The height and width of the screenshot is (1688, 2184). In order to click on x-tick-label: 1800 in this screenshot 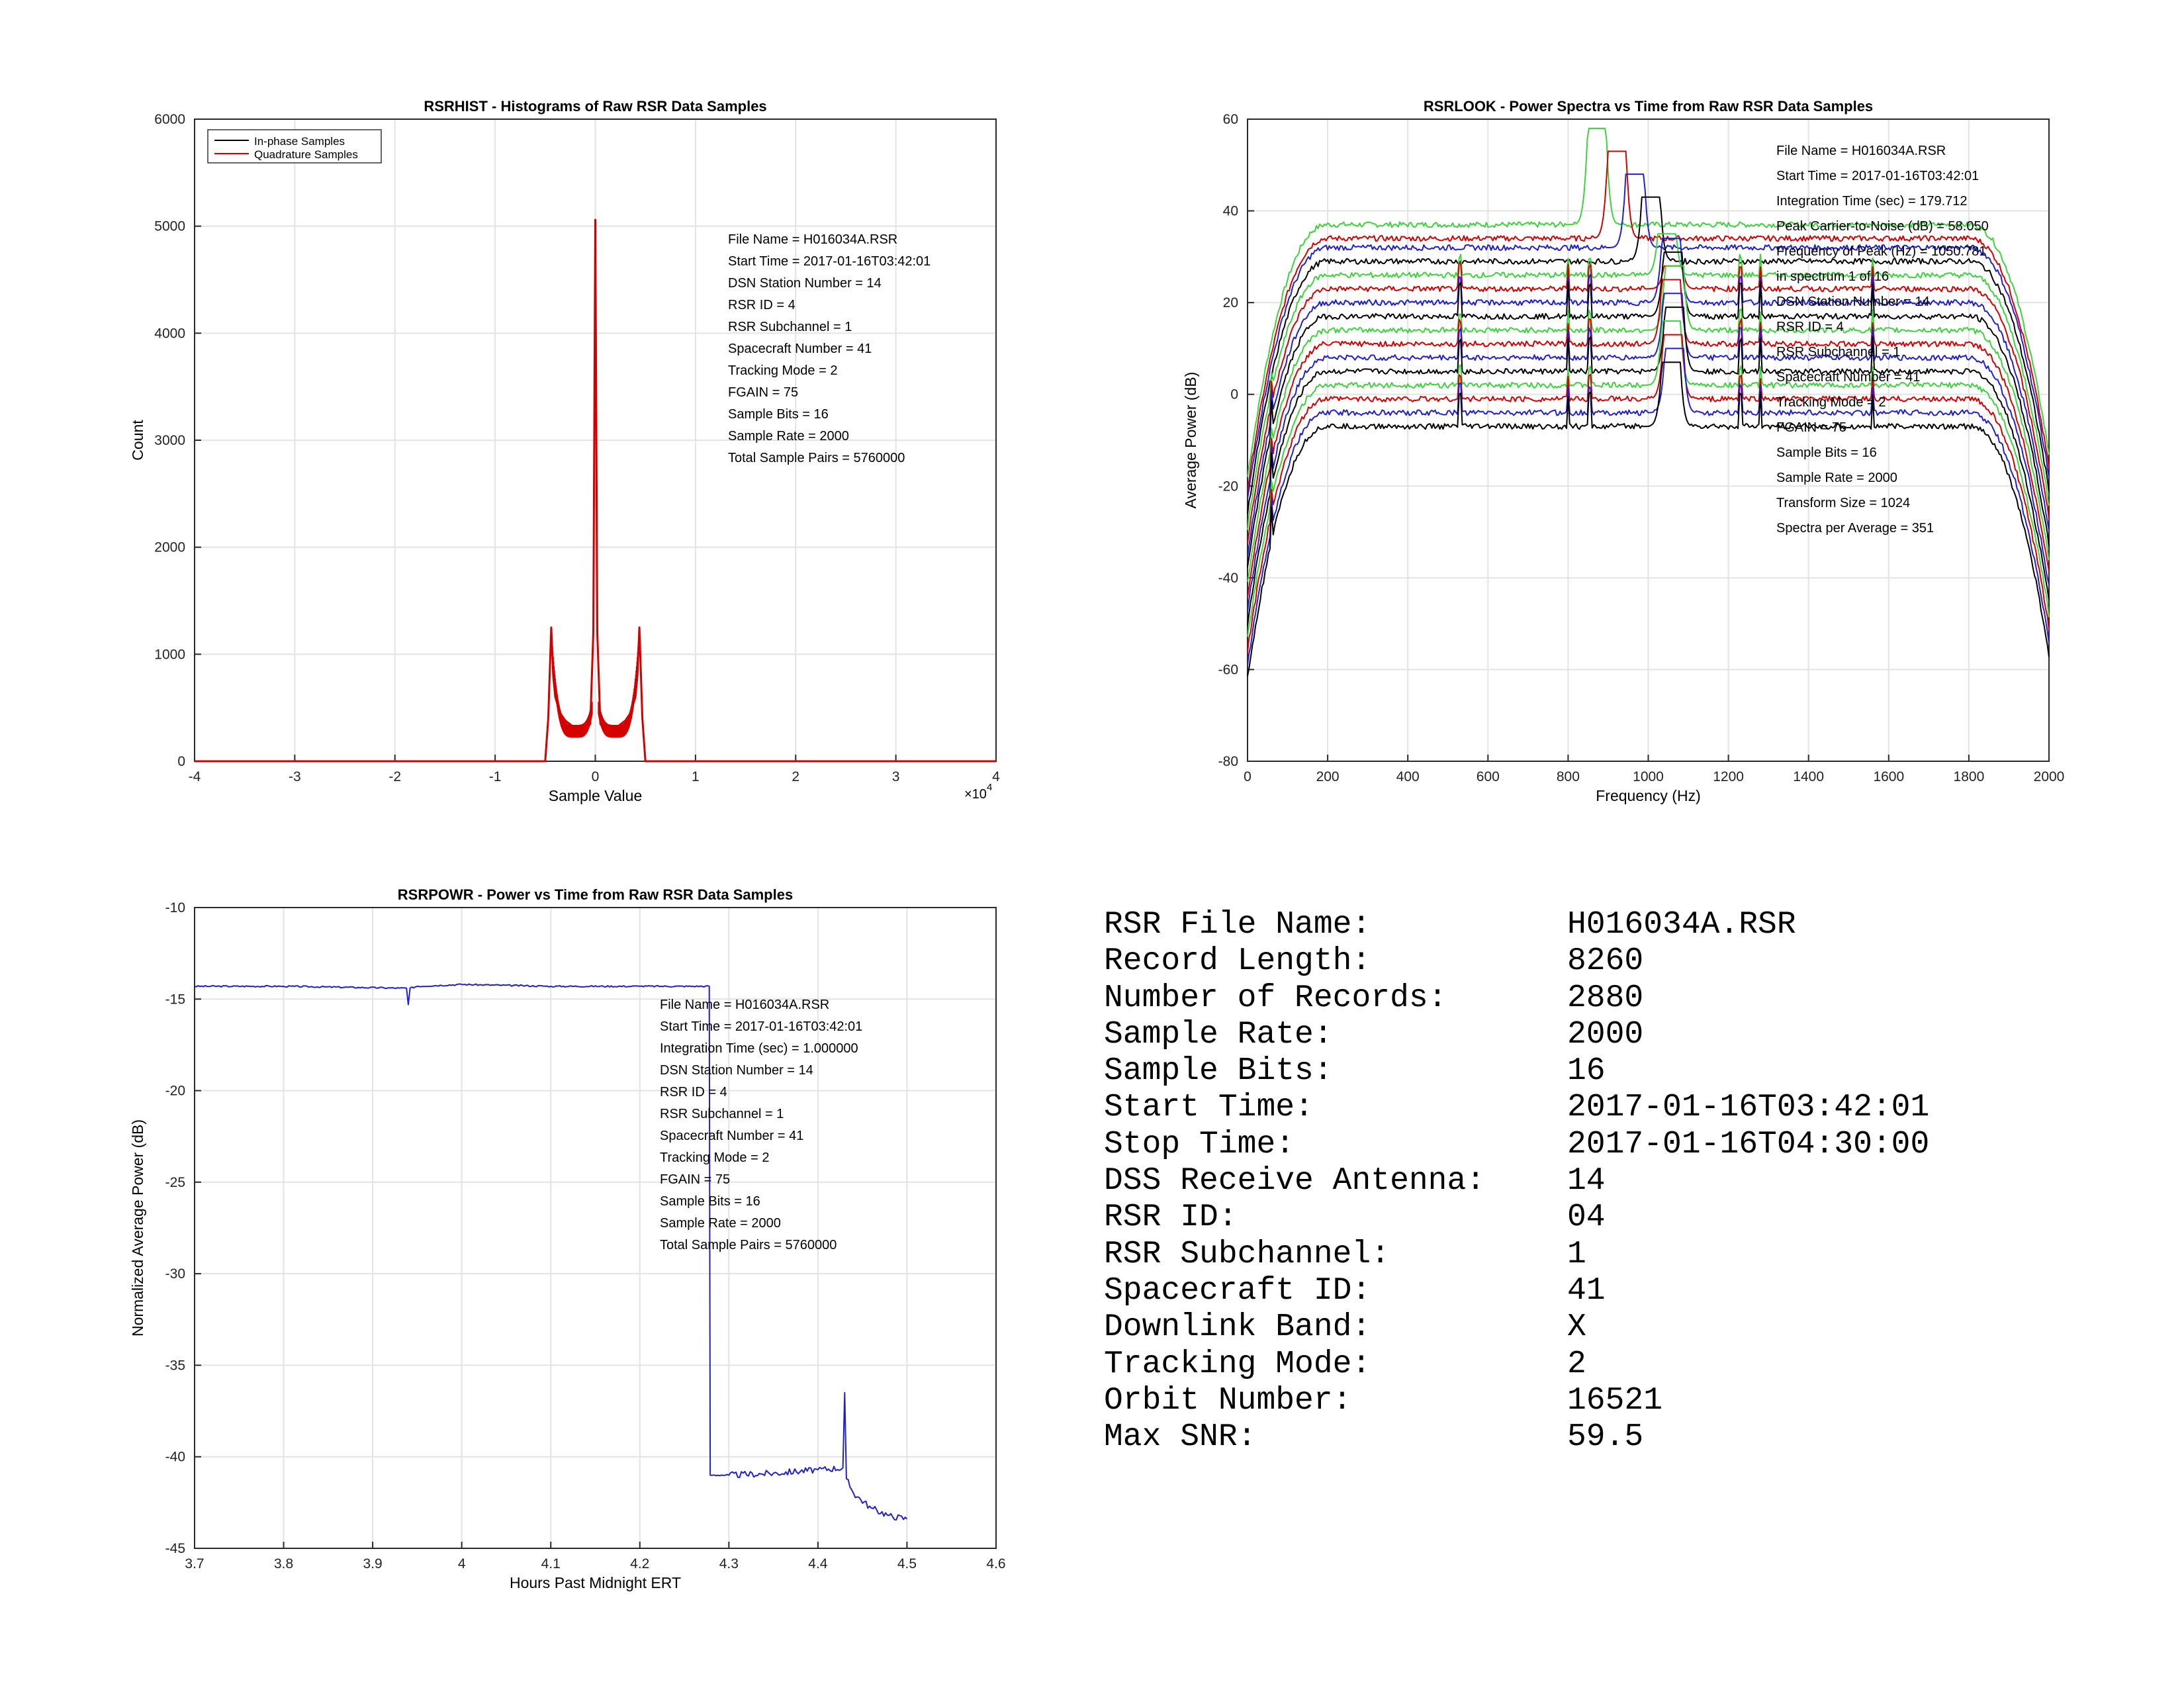, I will do `click(1969, 776)`.